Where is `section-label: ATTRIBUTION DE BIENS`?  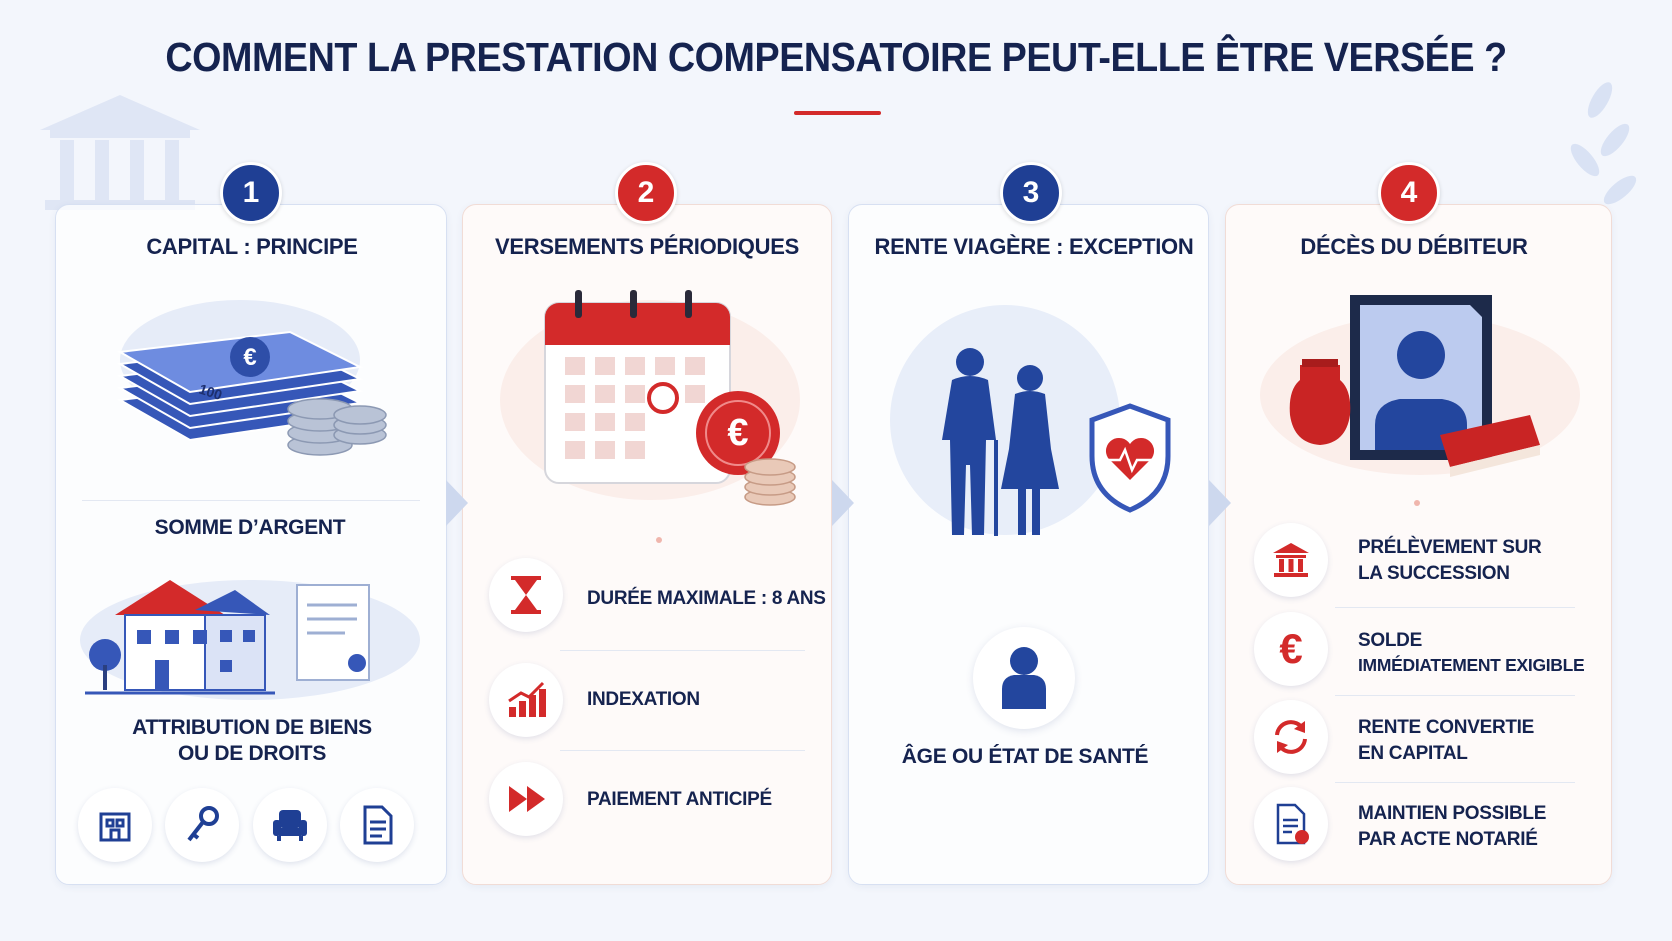 section-label: ATTRIBUTION DE BIENS is located at coordinates (252, 727).